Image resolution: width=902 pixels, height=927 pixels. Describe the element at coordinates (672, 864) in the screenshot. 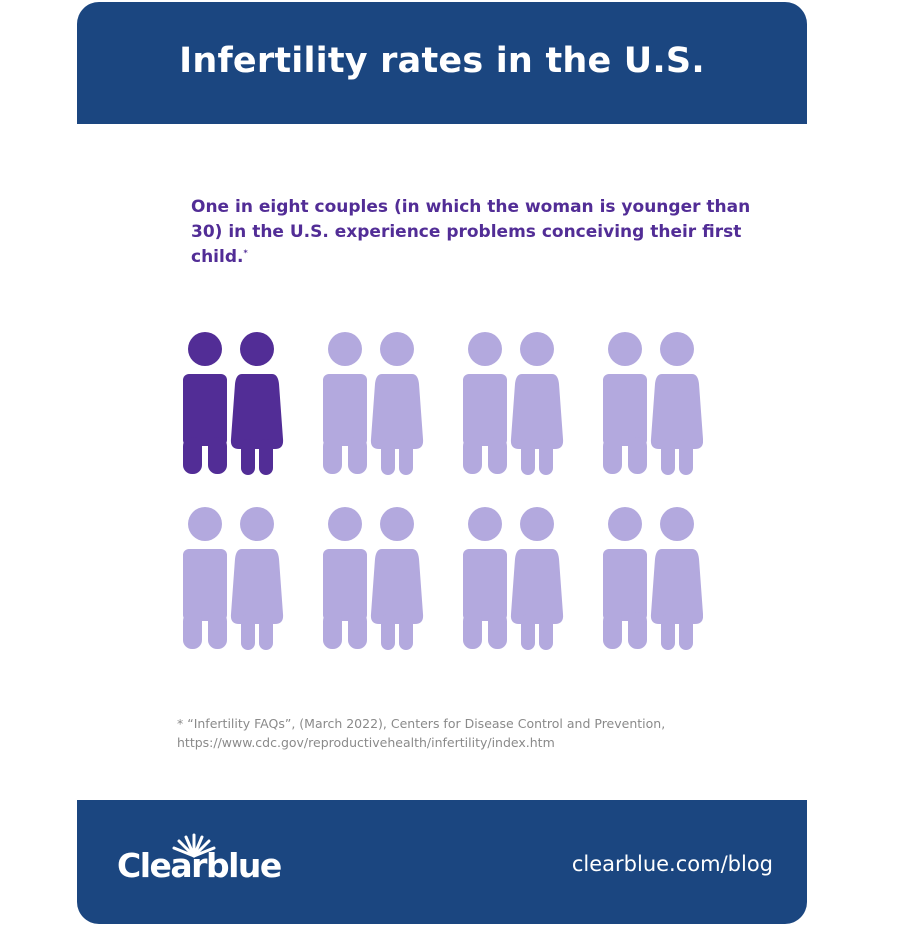

I see `blog-link: clearblue.com/blog` at that location.